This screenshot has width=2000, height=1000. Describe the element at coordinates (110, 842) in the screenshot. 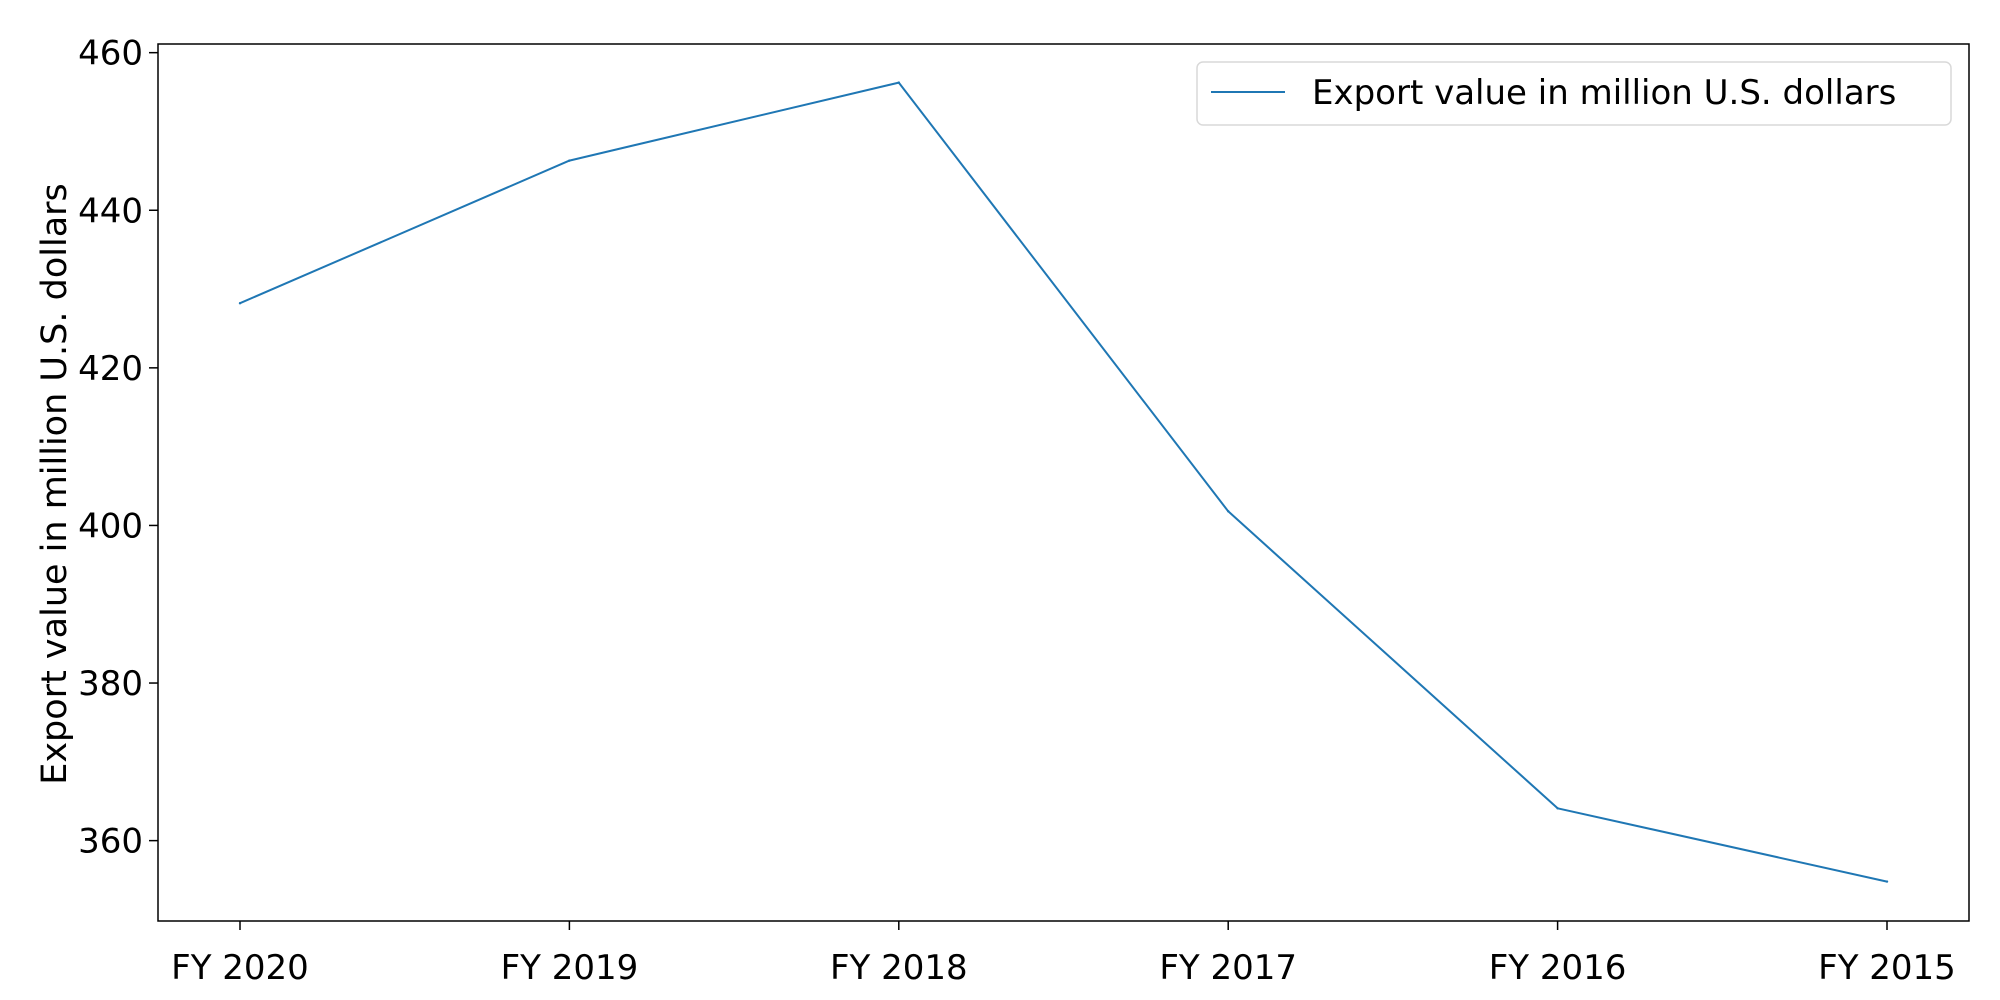

I see `y-tick-label: 360` at that location.